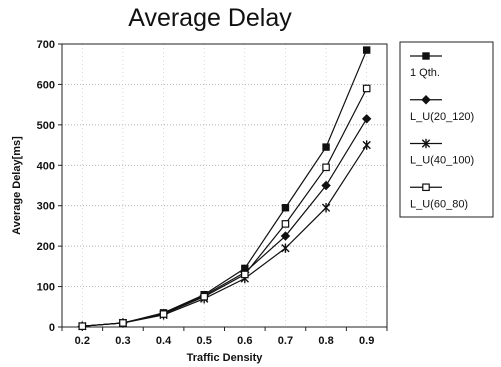 Image resolution: width=501 pixels, height=367 pixels. What do you see at coordinates (52, 328) in the screenshot?
I see `y-tick-label: 0` at bounding box center [52, 328].